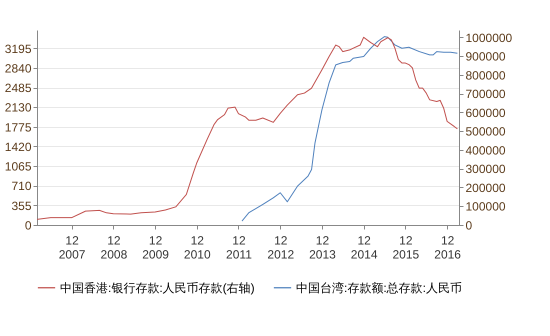 The image size is (550, 336). Describe the element at coordinates (486, 207) in the screenshot. I see `y2-tick-label: 100000` at that location.